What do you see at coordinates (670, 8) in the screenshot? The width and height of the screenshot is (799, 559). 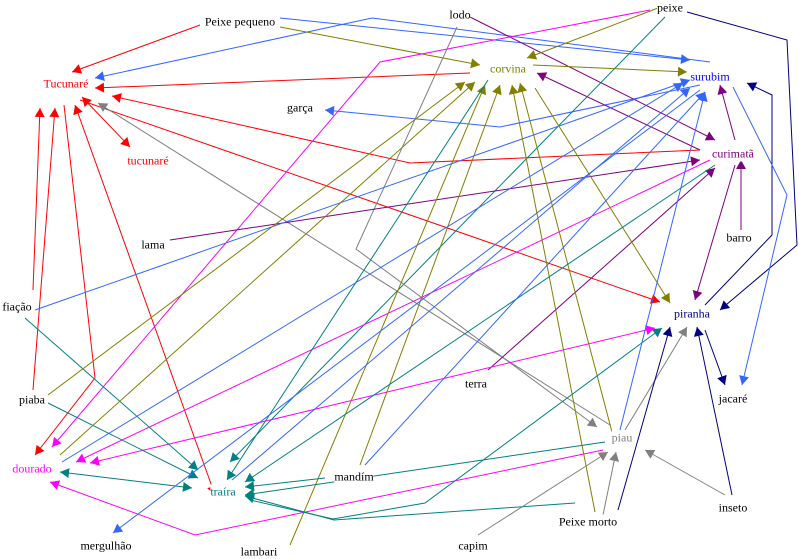 I see `node-peixe: peixe` at bounding box center [670, 8].